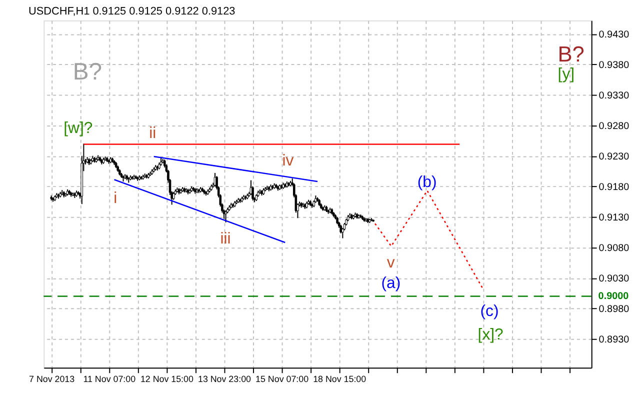 The image size is (637, 407). I want to click on x-tick-label: 7 Nov 2013, so click(52, 379).